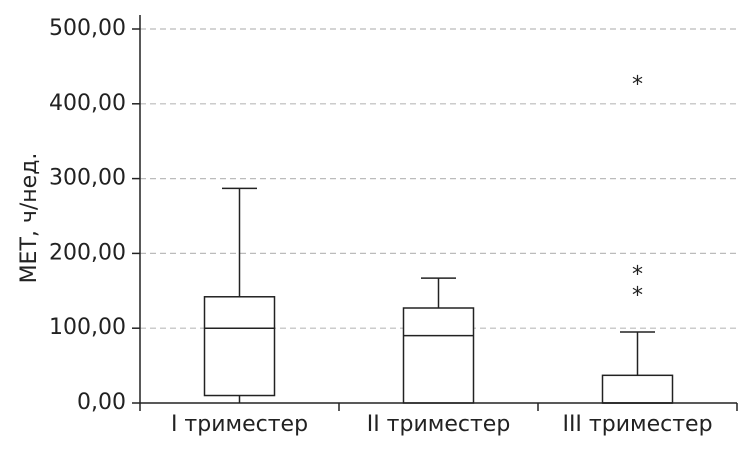  What do you see at coordinates (87, 103) in the screenshot?
I see `y-tick-label: 400,00` at bounding box center [87, 103].